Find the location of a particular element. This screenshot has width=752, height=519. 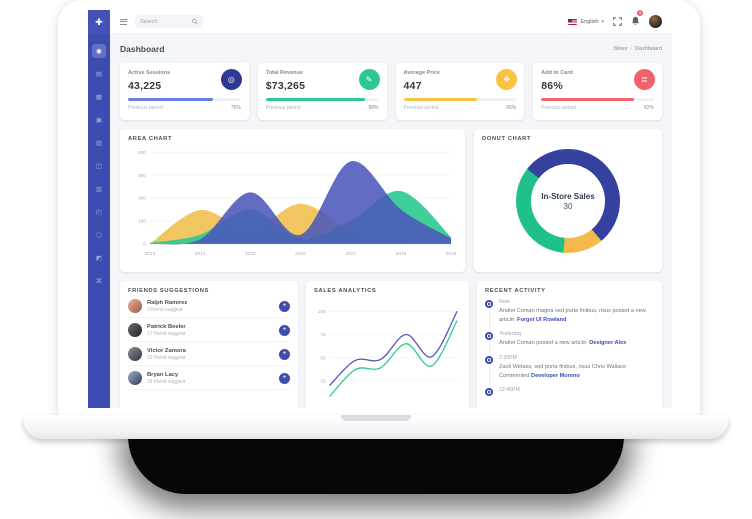

friend-name: Bryan Lacy is located at coordinates (163, 374).